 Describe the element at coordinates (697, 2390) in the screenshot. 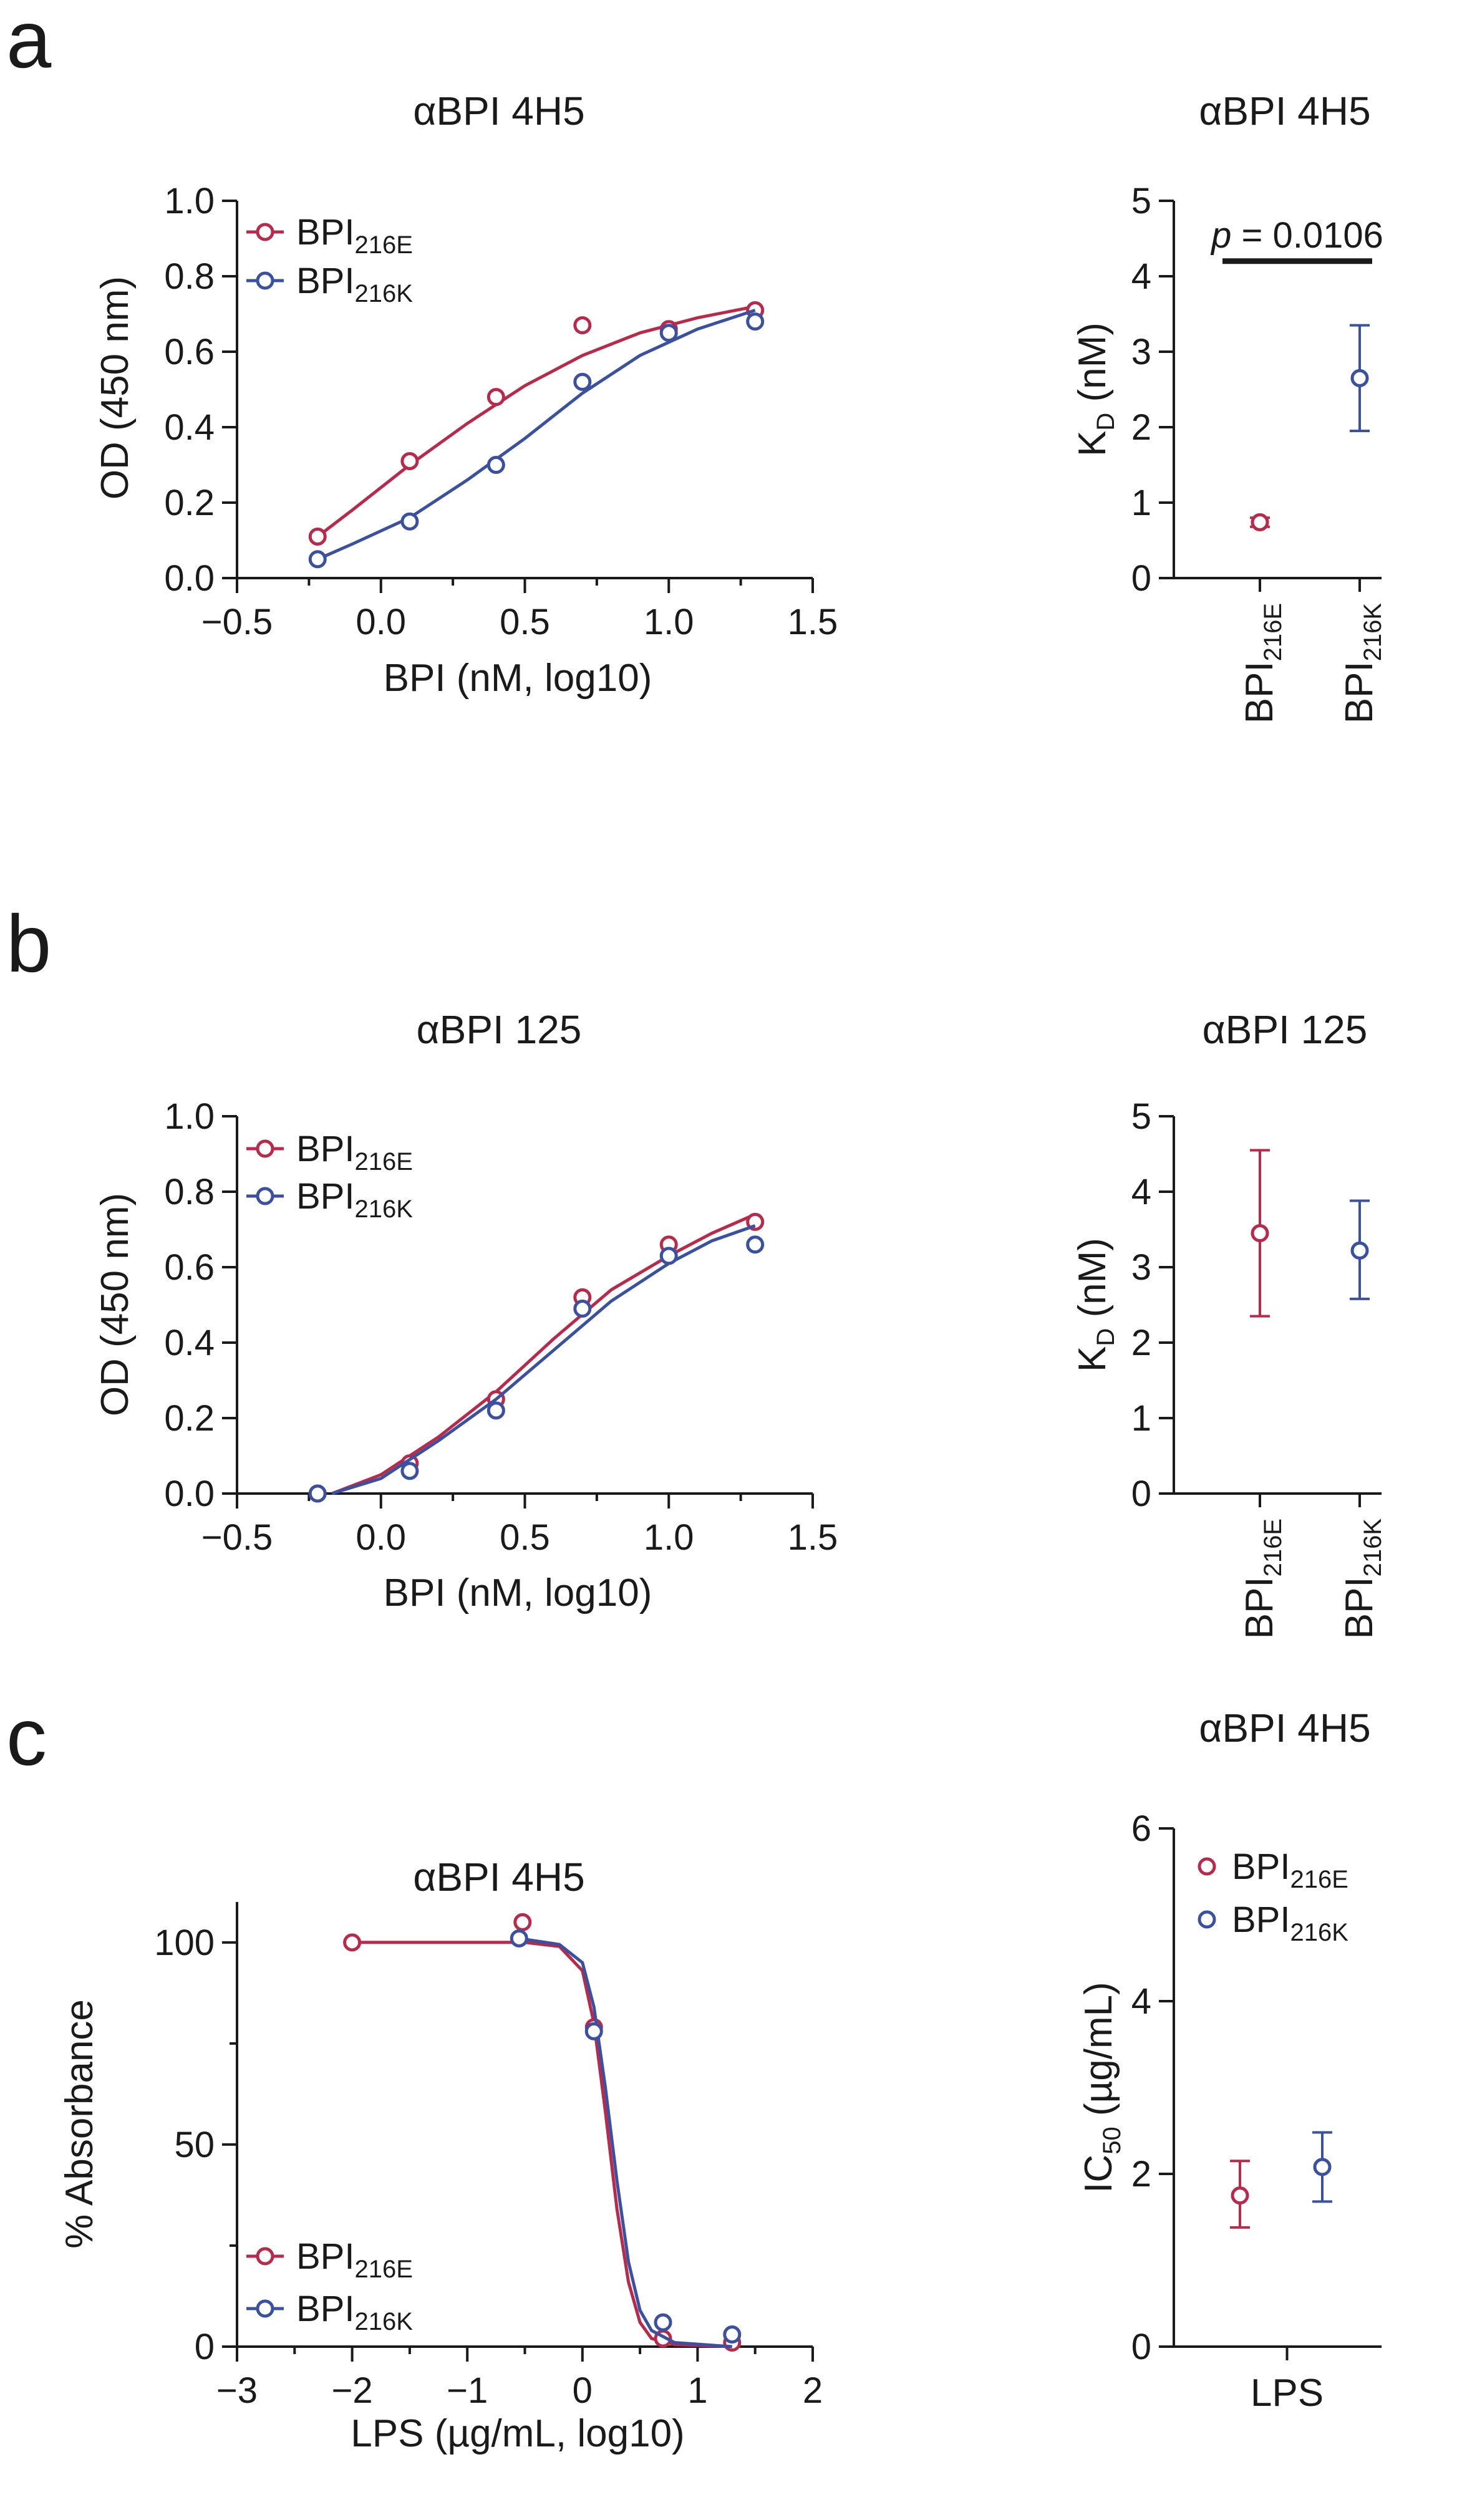

I see `x-tick-label: 1` at that location.